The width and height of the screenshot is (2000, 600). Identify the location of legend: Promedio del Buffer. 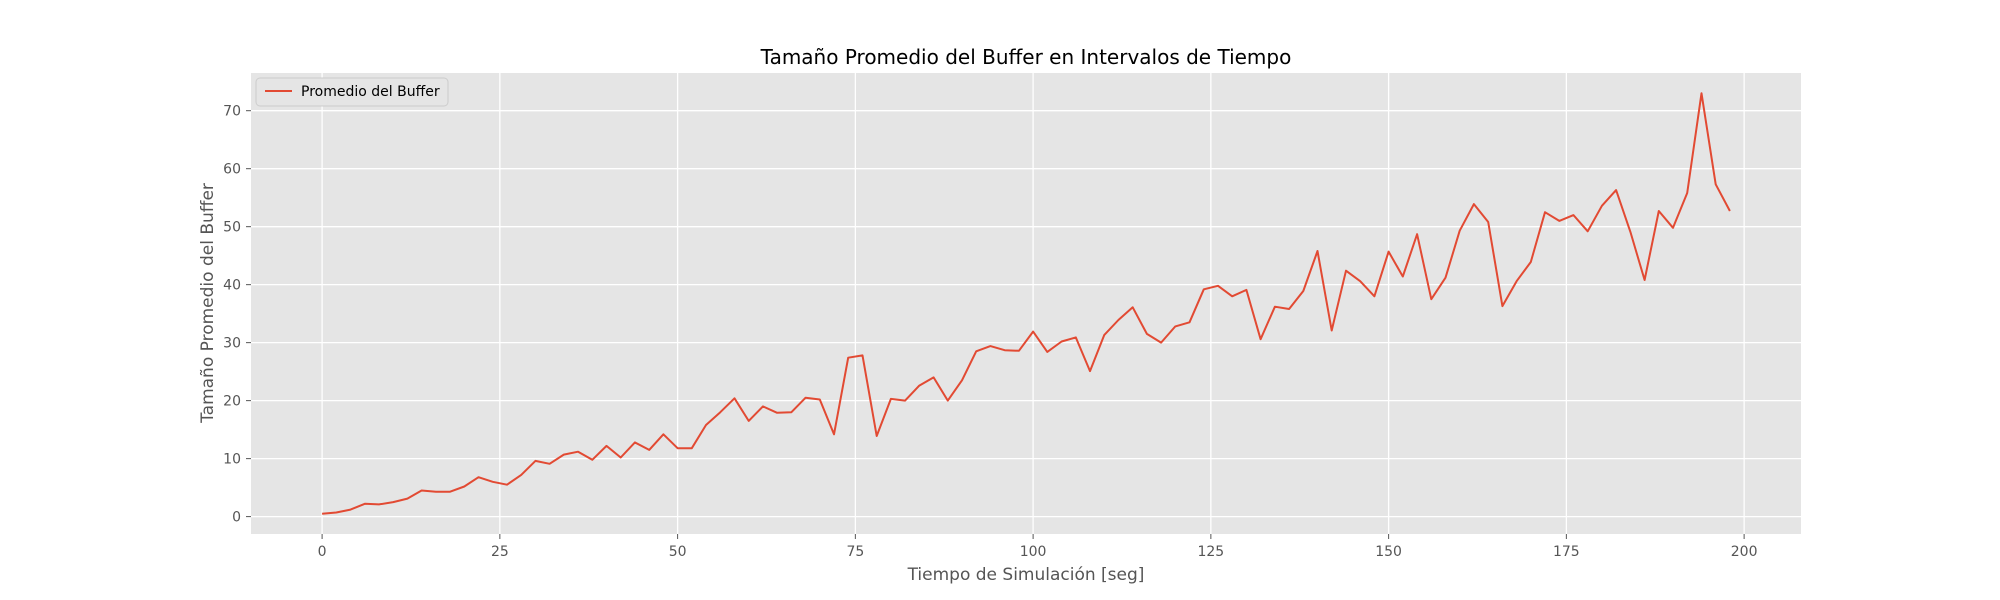
(352, 92).